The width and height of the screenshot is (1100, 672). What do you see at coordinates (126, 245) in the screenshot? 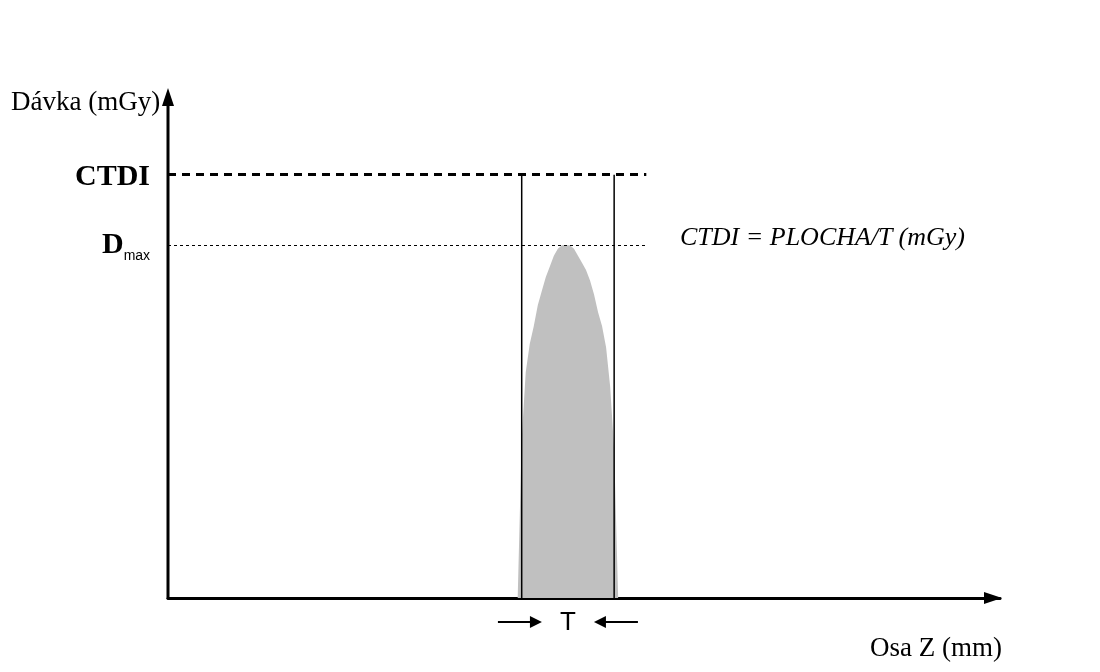
I see `ref-line-label: D$_{max}$` at bounding box center [126, 245].